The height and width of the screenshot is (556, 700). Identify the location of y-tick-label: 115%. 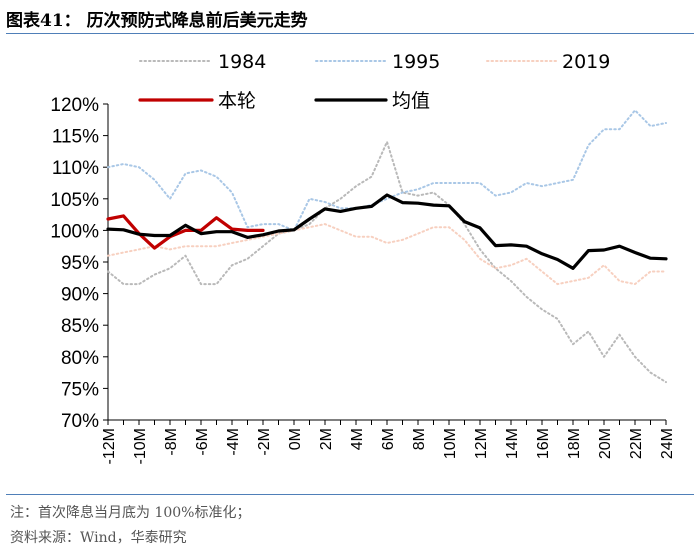
(75, 137).